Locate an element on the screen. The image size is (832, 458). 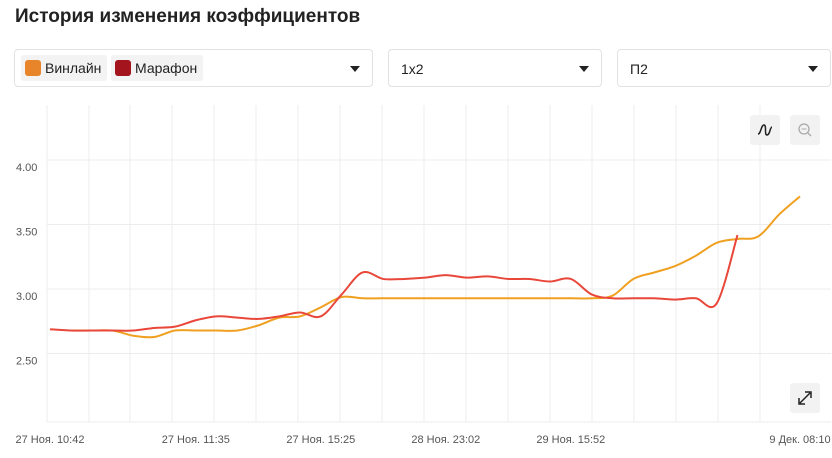
bookmaker-chip: Винлайн is located at coordinates (64, 68).